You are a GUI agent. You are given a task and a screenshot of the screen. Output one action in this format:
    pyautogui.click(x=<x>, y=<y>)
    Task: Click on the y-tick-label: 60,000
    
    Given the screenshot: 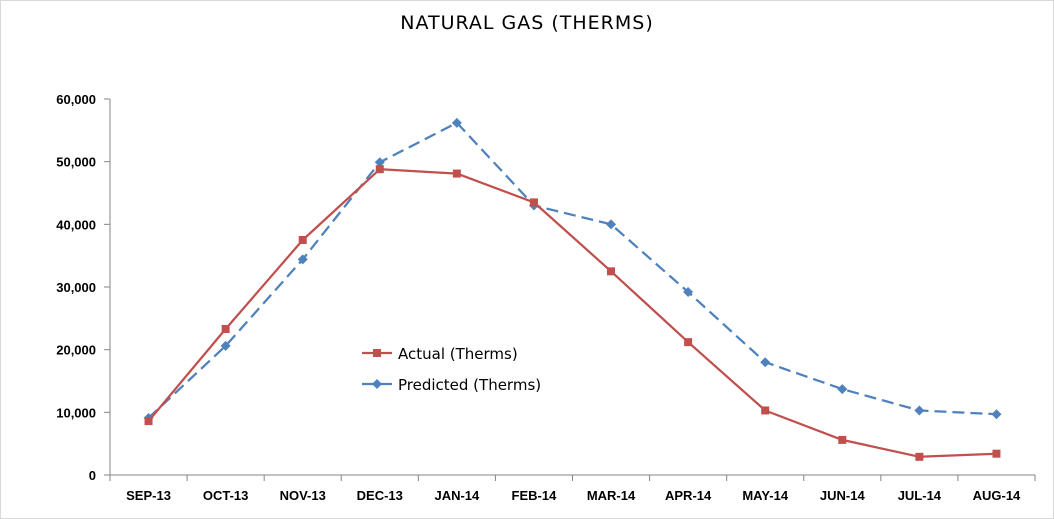 What is the action you would take?
    pyautogui.click(x=76, y=99)
    